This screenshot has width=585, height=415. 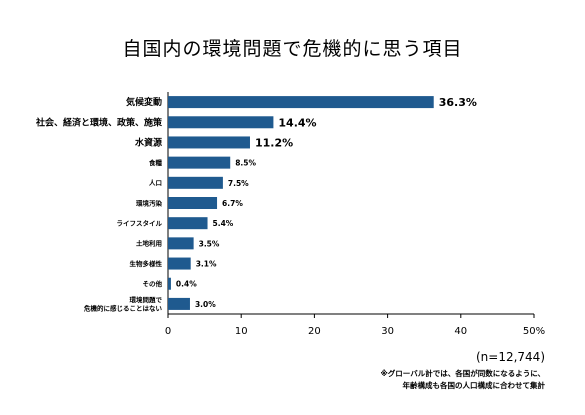 What do you see at coordinates (206, 264) in the screenshot?
I see `bar-value-label: 3.1%` at bounding box center [206, 264].